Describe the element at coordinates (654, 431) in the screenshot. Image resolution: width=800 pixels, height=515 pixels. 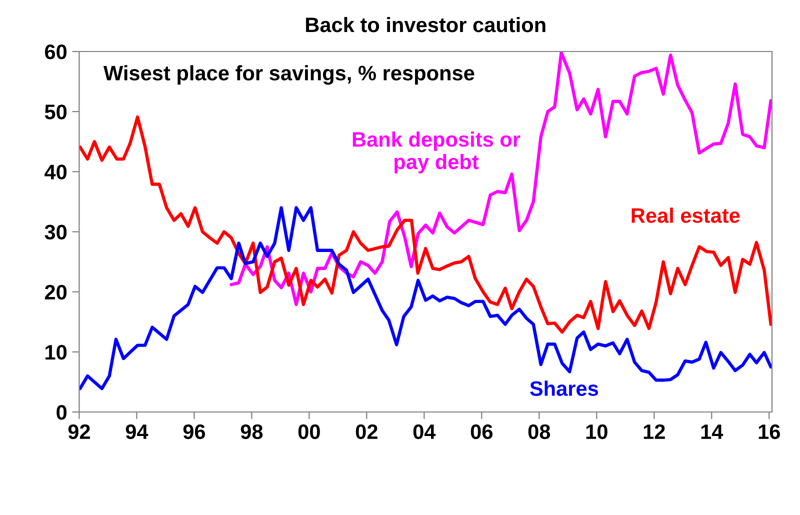
I see `x-tick-label: 12` at that location.